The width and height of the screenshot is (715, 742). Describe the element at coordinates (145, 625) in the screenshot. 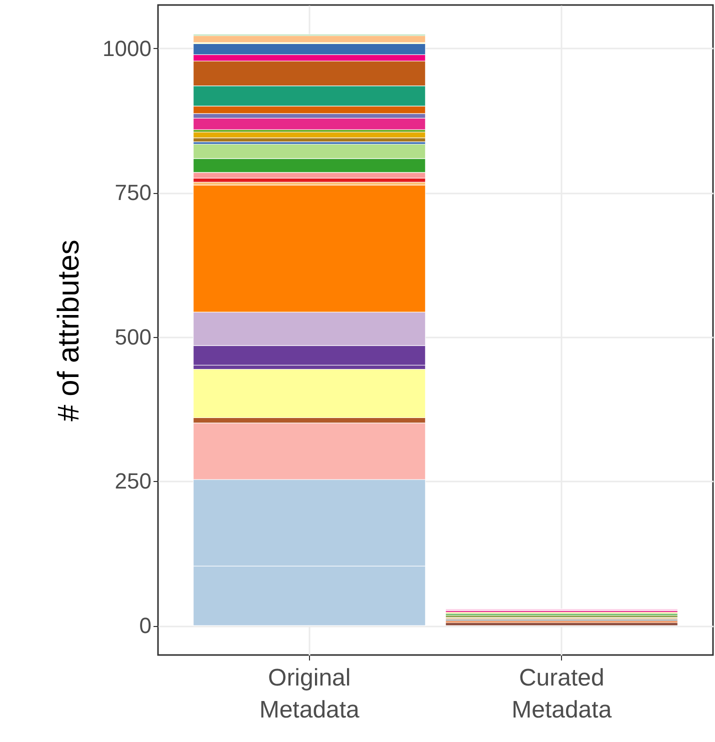

I see `y-tick-label: 0` at that location.